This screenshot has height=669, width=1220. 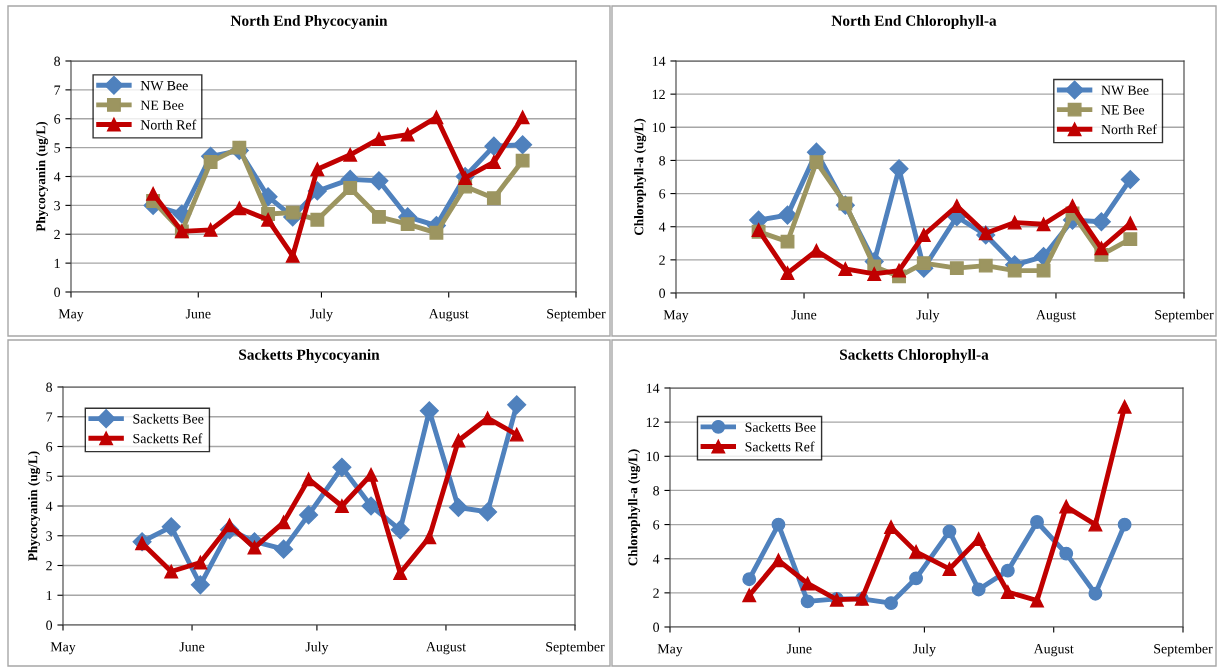 What do you see at coordinates (914, 356) in the screenshot?
I see `chart-title: Sacketts Chlorophyll-a` at bounding box center [914, 356].